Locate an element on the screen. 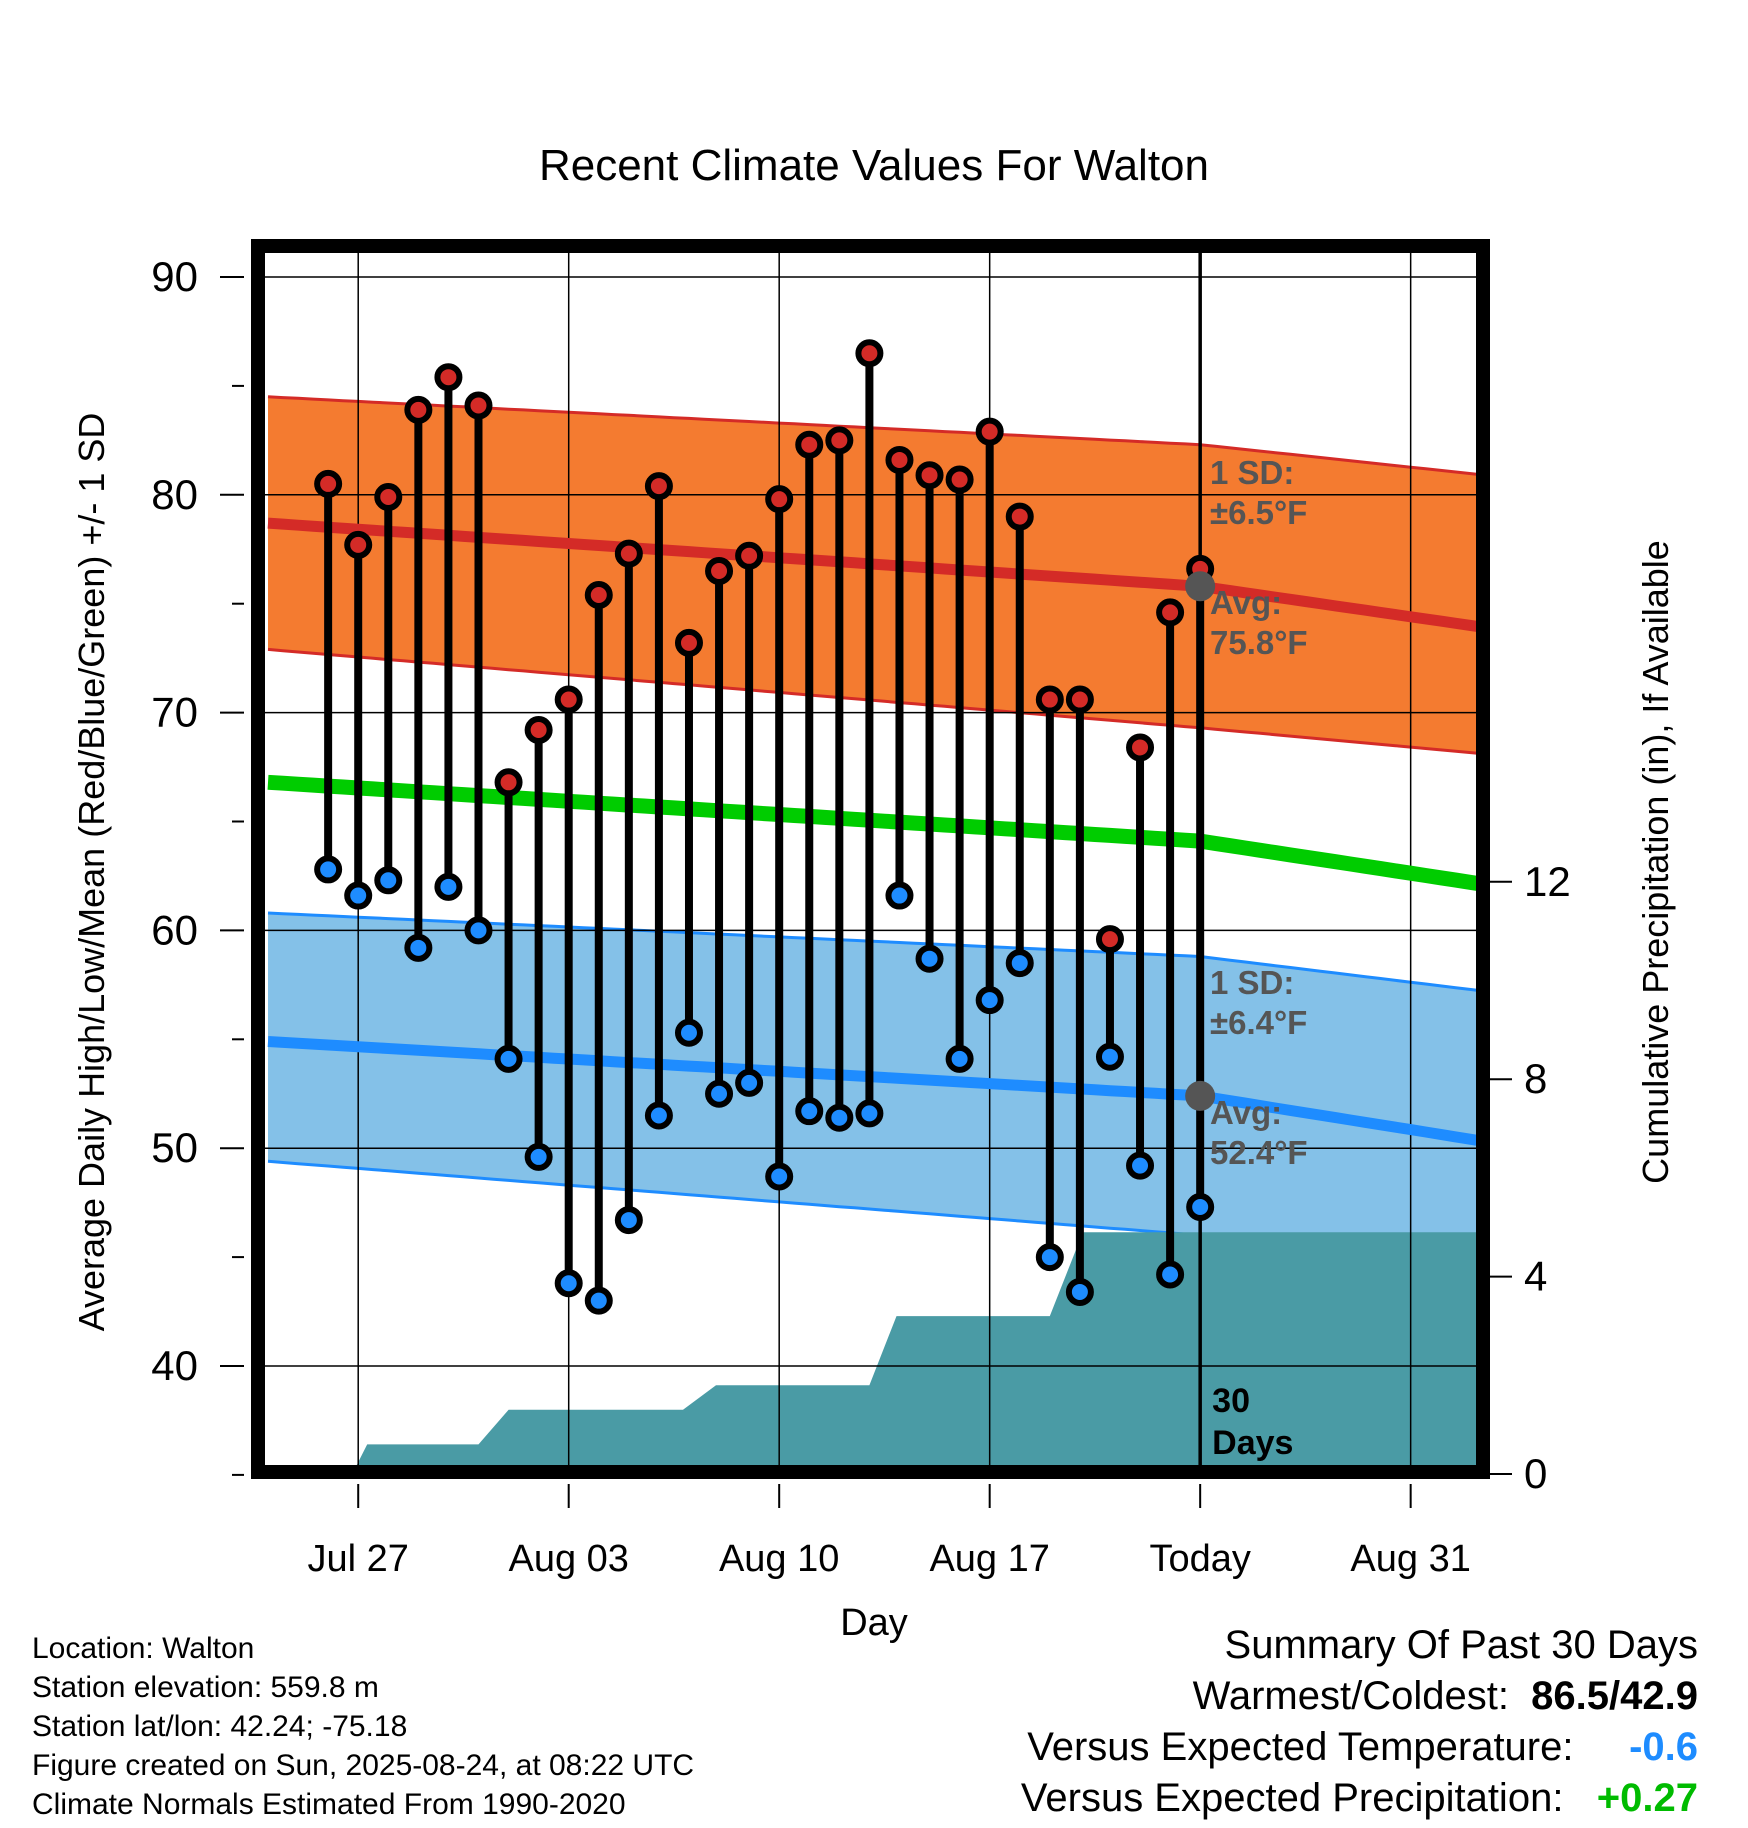 The width and height of the screenshot is (1748, 1828). left-tick-label: 90 is located at coordinates (174, 276).